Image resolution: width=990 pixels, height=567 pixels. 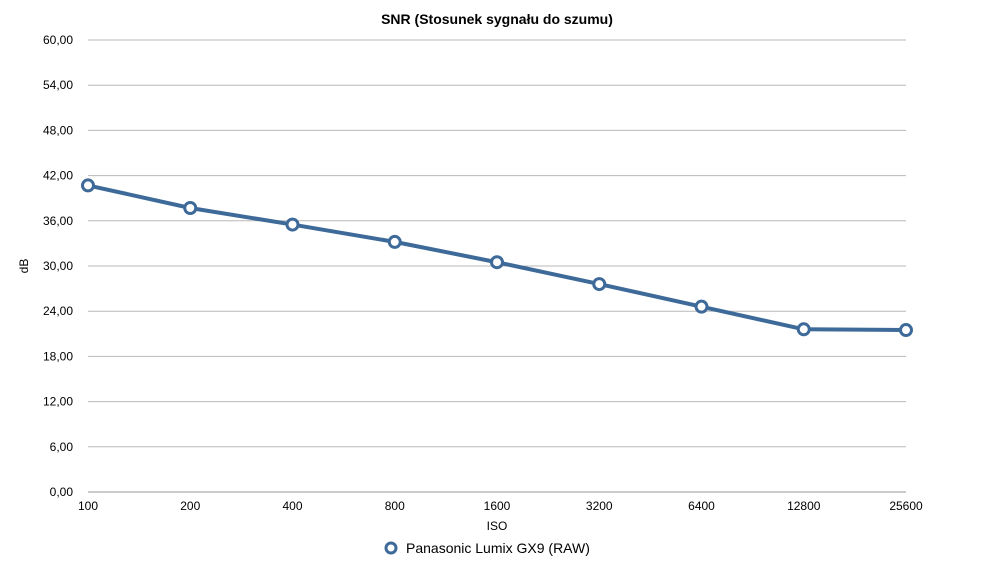 I want to click on y-tick-label: 18,00, so click(x=58, y=356).